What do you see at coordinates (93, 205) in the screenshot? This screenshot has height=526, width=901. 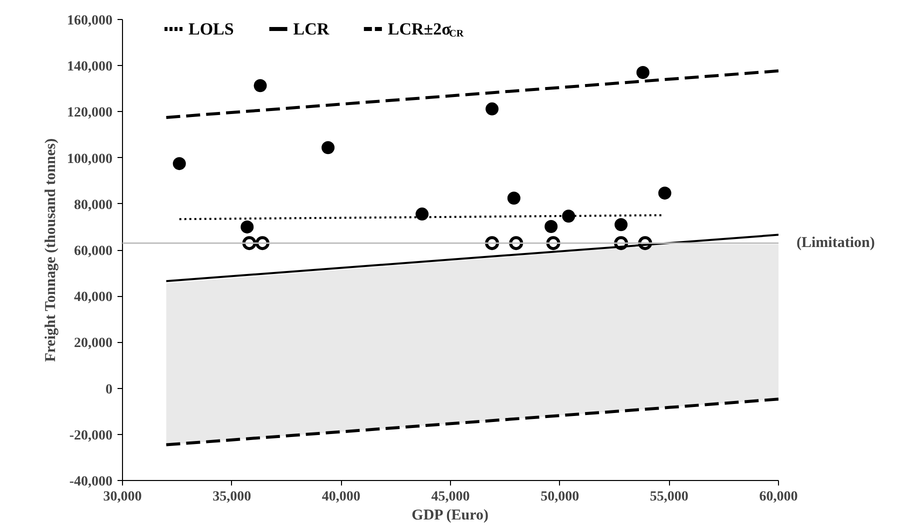 I see `y-tick-label: 80,000` at bounding box center [93, 205].